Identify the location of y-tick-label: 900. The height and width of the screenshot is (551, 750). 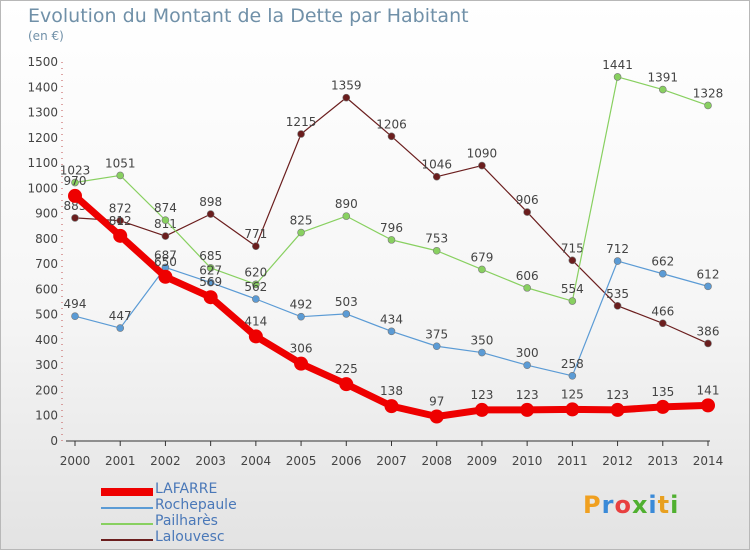
(46, 214).